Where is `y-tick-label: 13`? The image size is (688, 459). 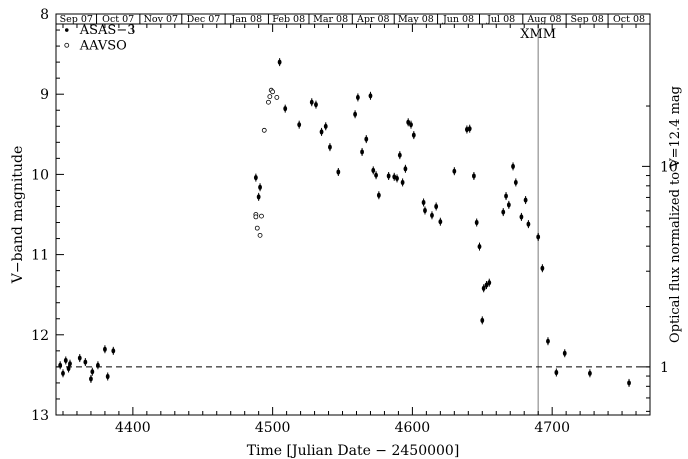
y-tick-label: 13 is located at coordinates (40, 416).